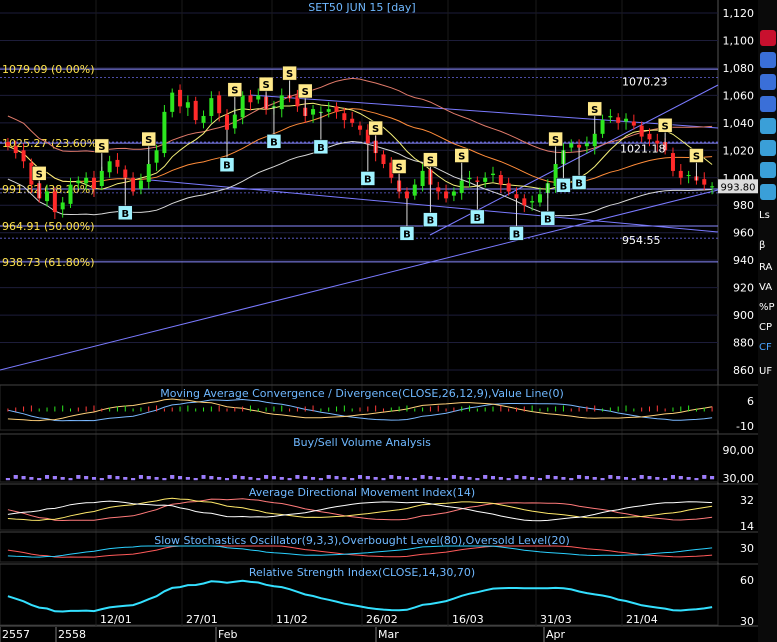 This screenshot has height=642, width=777. I want to click on date-axis-label: 26/02, so click(382, 619).